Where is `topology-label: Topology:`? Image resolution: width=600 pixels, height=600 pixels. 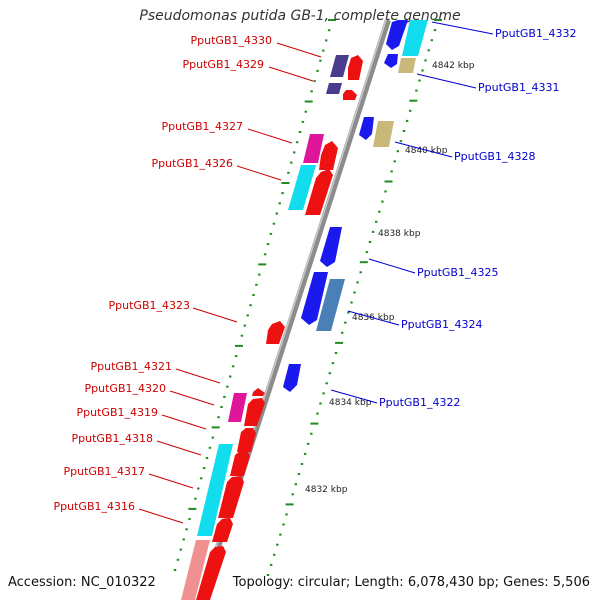 topology-label: Topology: is located at coordinates (263, 582).